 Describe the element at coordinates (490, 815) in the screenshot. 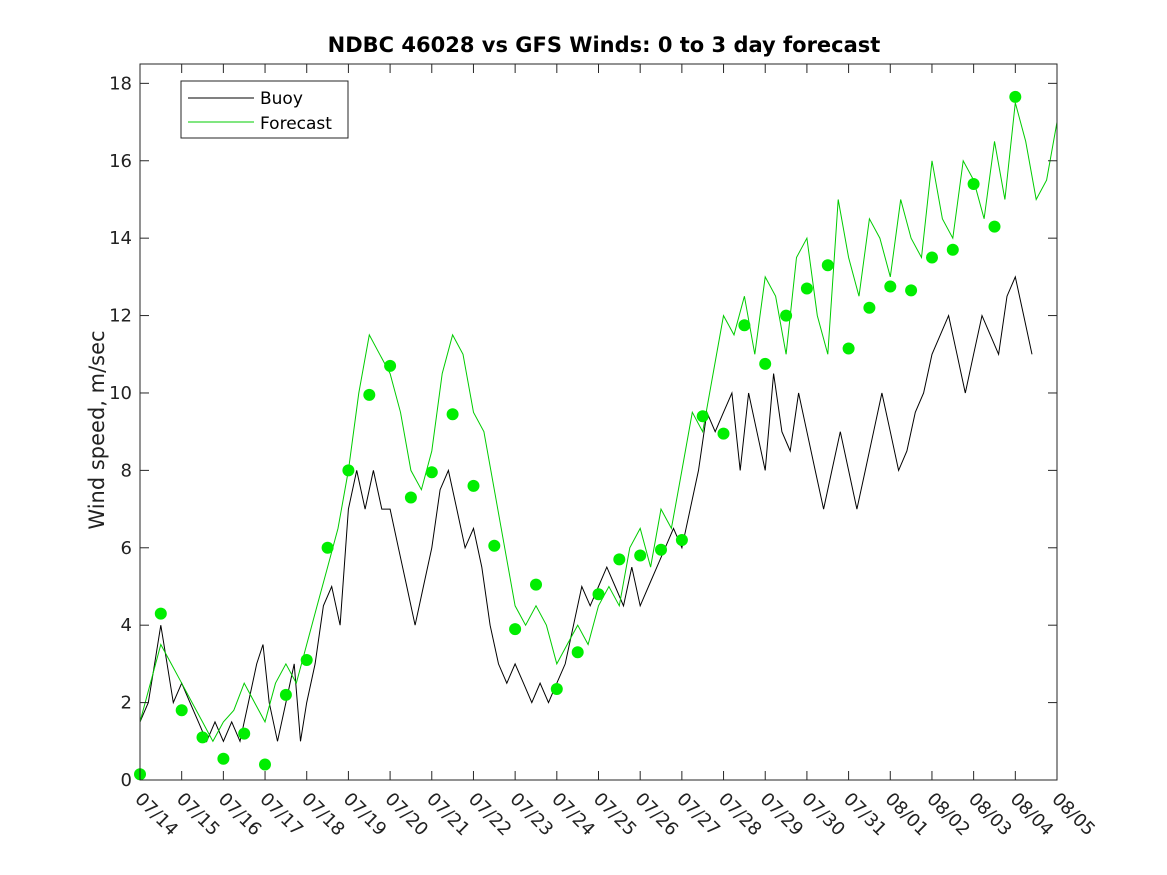

I see `x-tick-label: 07/22` at that location.